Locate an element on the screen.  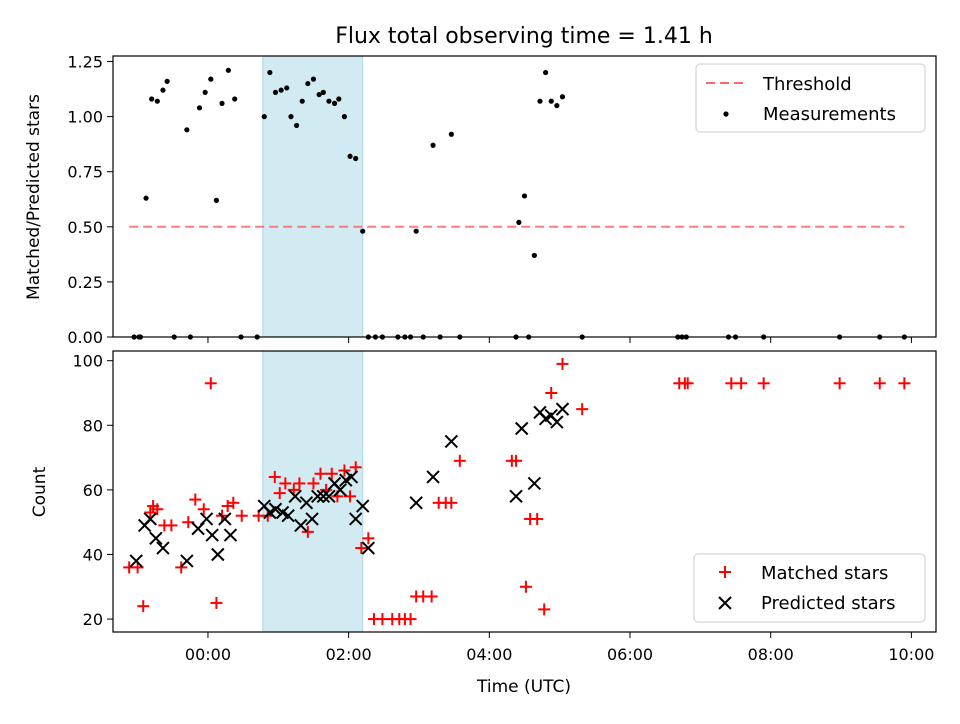
top-chart-title: Flux total observing time = 1.41 h is located at coordinates (524, 36).